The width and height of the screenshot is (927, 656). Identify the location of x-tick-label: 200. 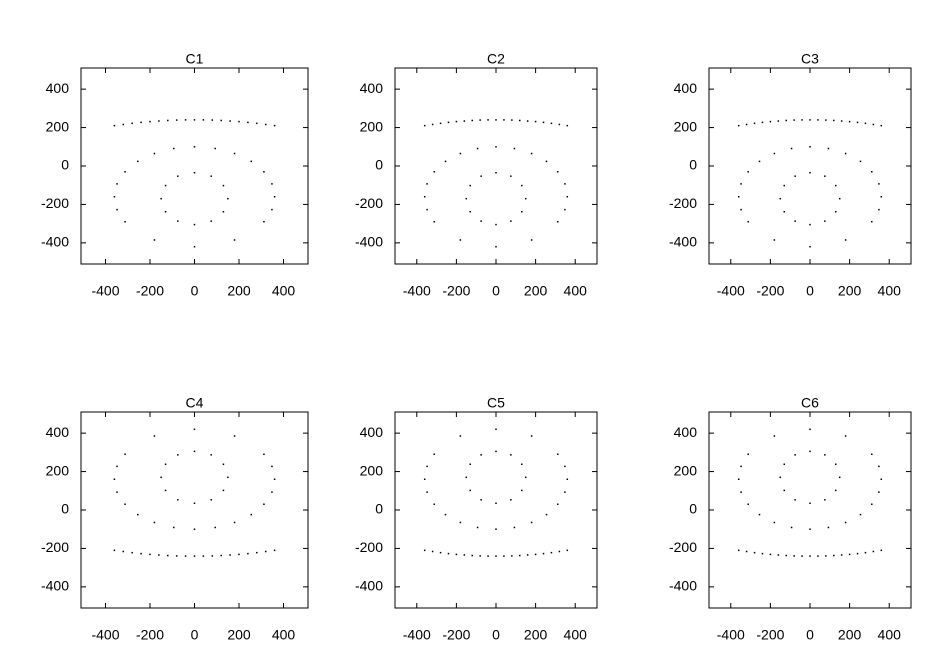
(850, 635).